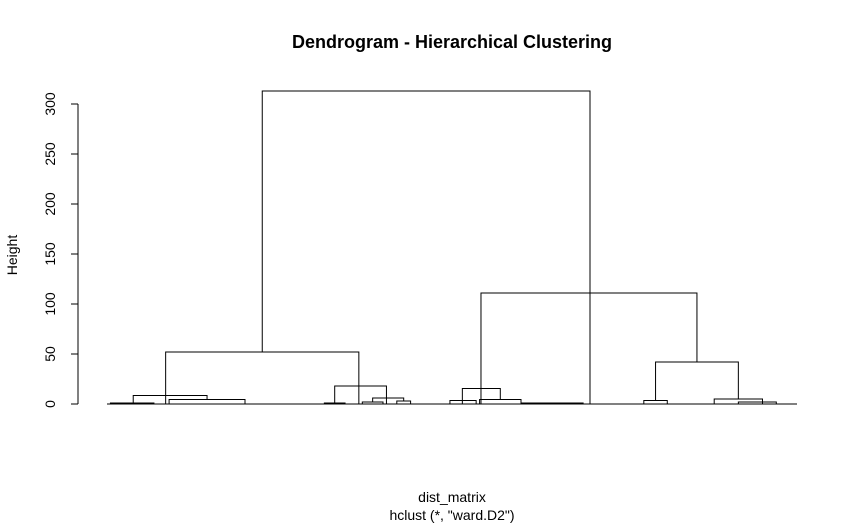 This screenshot has width=866, height=527. What do you see at coordinates (50, 254) in the screenshot?
I see `y-tick-label: 150` at bounding box center [50, 254].